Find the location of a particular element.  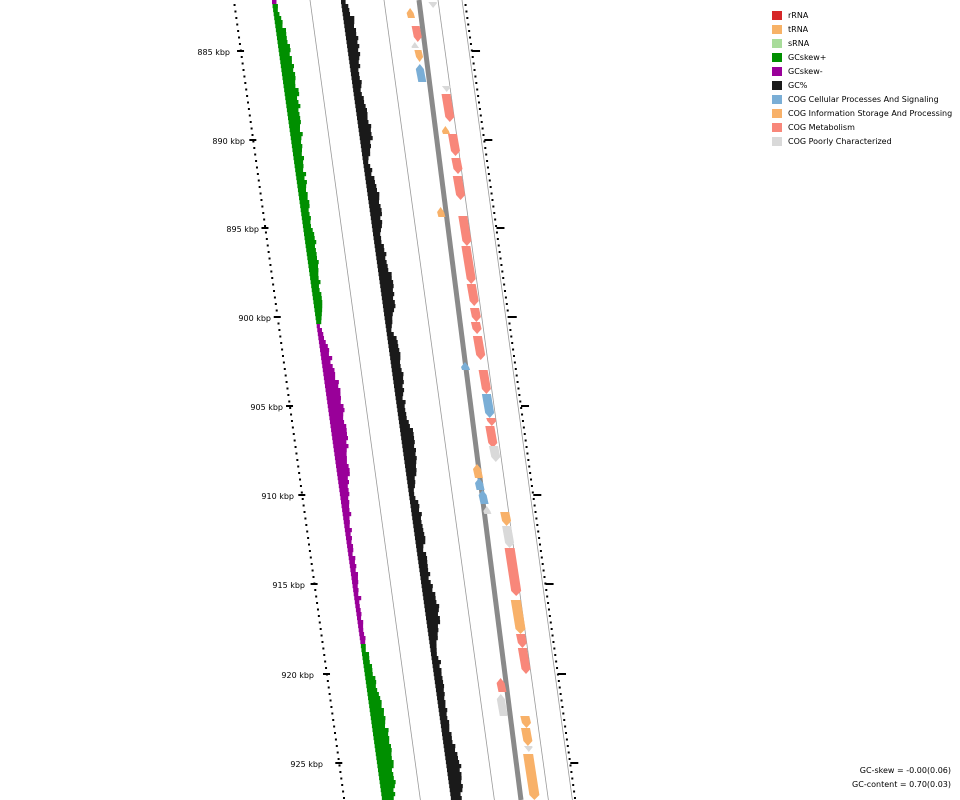

genome-backbone is located at coordinates (470, 400).